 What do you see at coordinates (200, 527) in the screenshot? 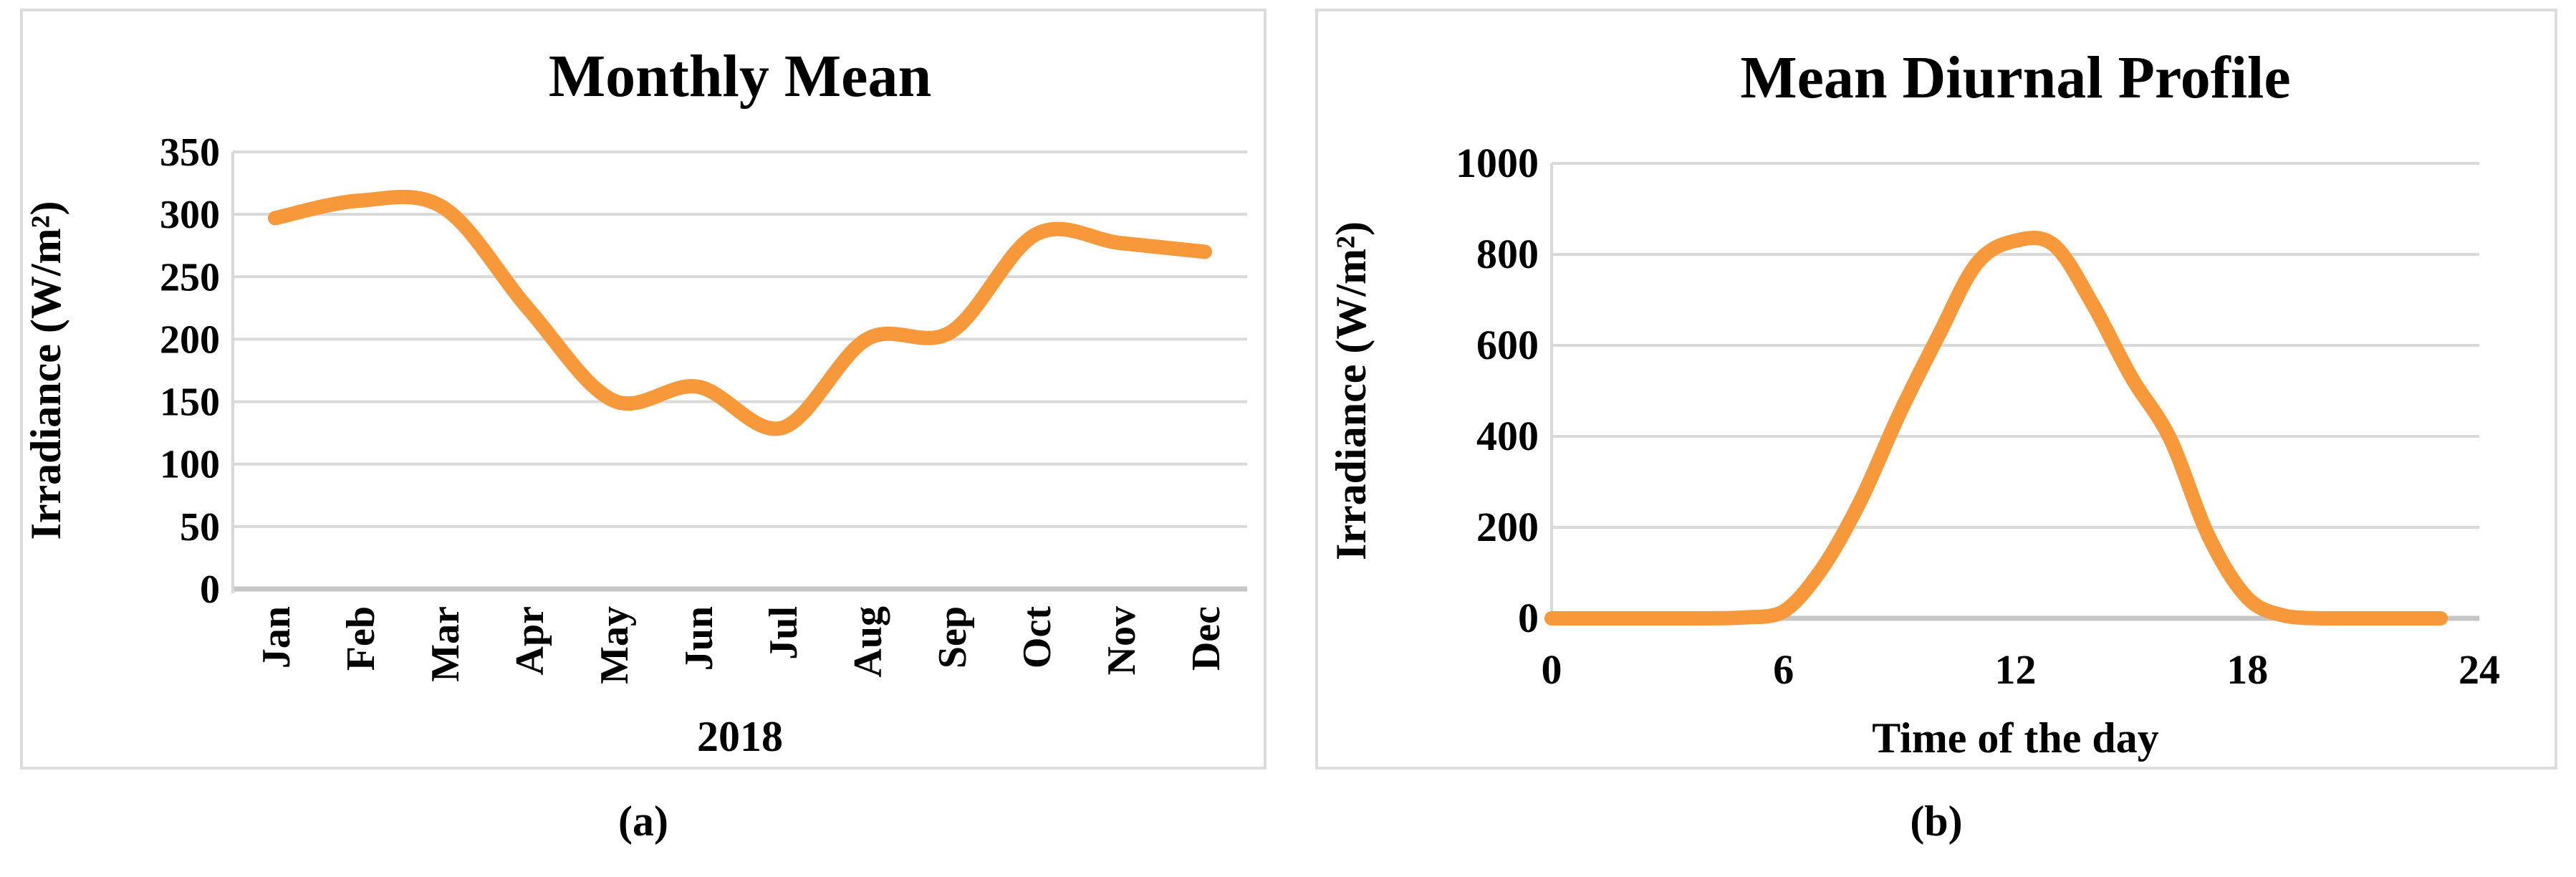
I see `y-tick-label: 50` at bounding box center [200, 527].